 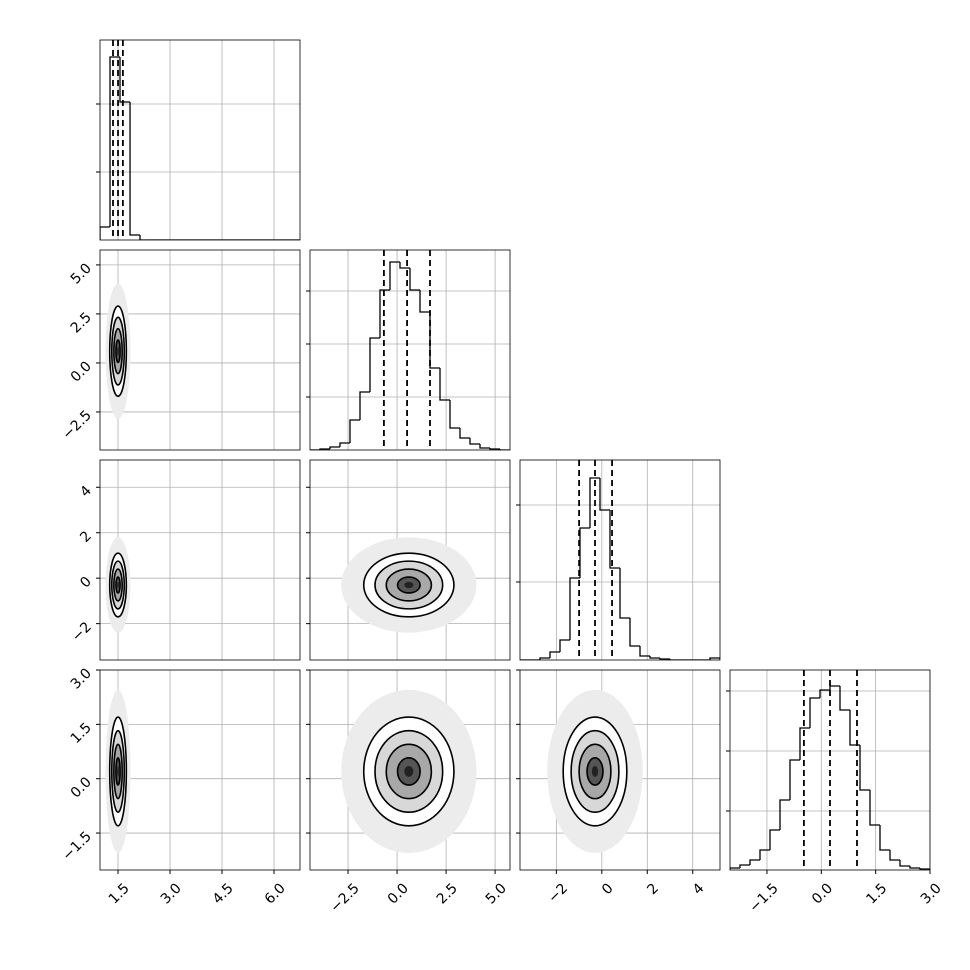 I want to click on y-tick-label: −2.5, so click(x=76, y=424).